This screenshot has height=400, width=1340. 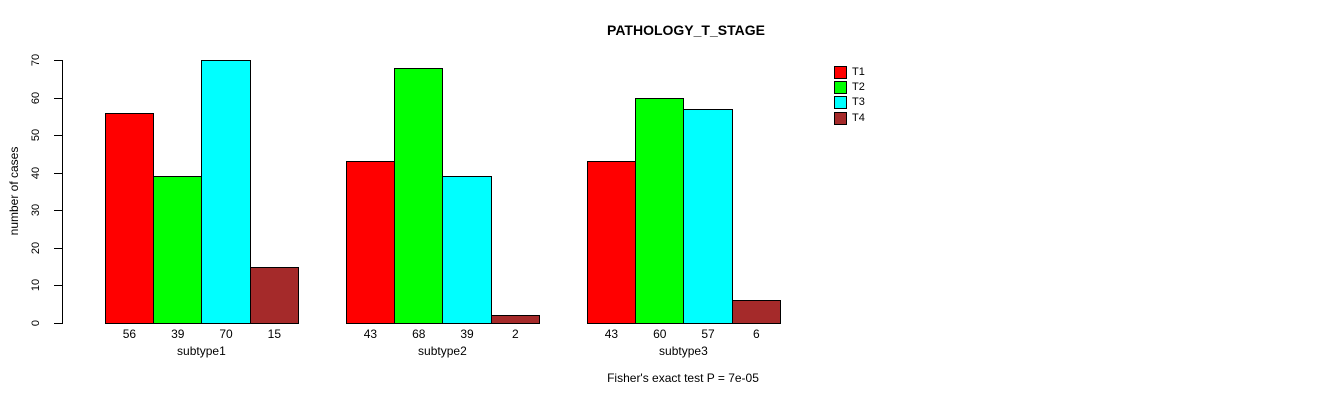 I want to click on bar-t3-subtype2, so click(x=467, y=250).